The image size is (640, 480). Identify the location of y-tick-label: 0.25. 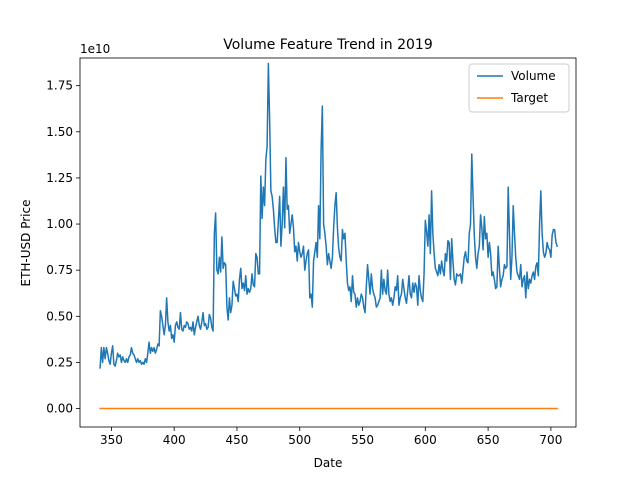
(59, 362).